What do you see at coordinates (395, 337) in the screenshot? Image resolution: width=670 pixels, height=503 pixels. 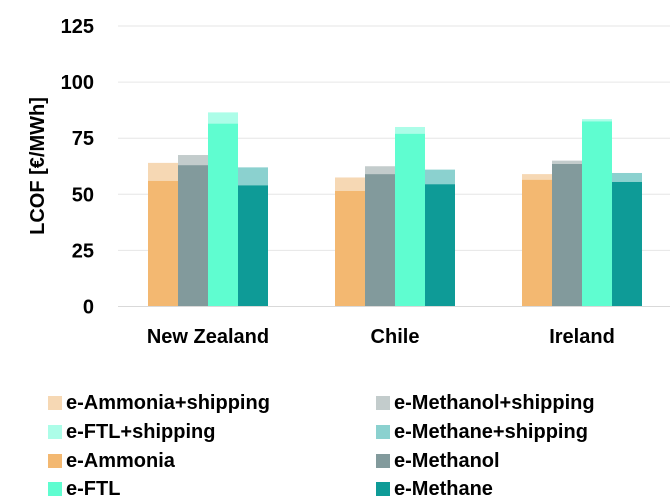 I see `category-label: Chile` at bounding box center [395, 337].